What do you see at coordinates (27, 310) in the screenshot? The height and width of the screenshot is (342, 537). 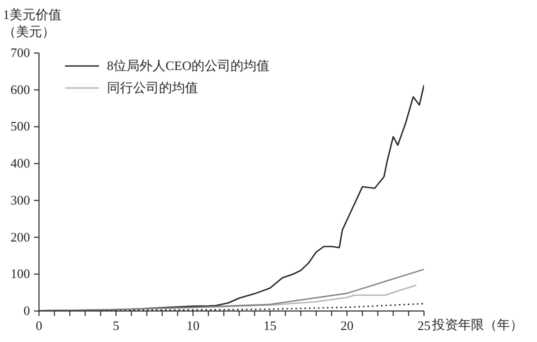 I see `y-tick-label: 0` at bounding box center [27, 310].